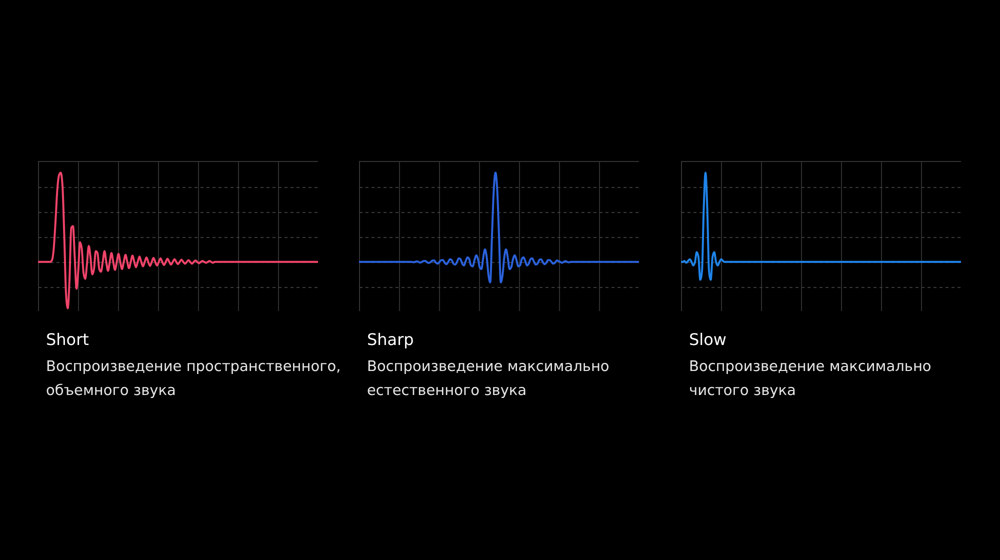  Describe the element at coordinates (68, 339) in the screenshot. I see `text: Short` at that location.